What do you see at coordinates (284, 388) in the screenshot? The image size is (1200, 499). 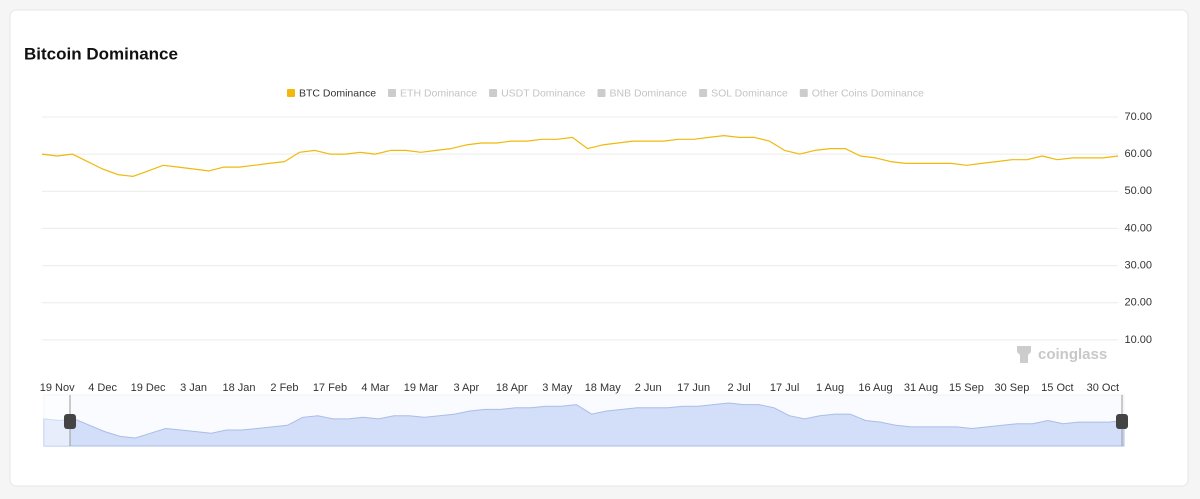 I see `x-tick-label: 2 Feb` at bounding box center [284, 388].